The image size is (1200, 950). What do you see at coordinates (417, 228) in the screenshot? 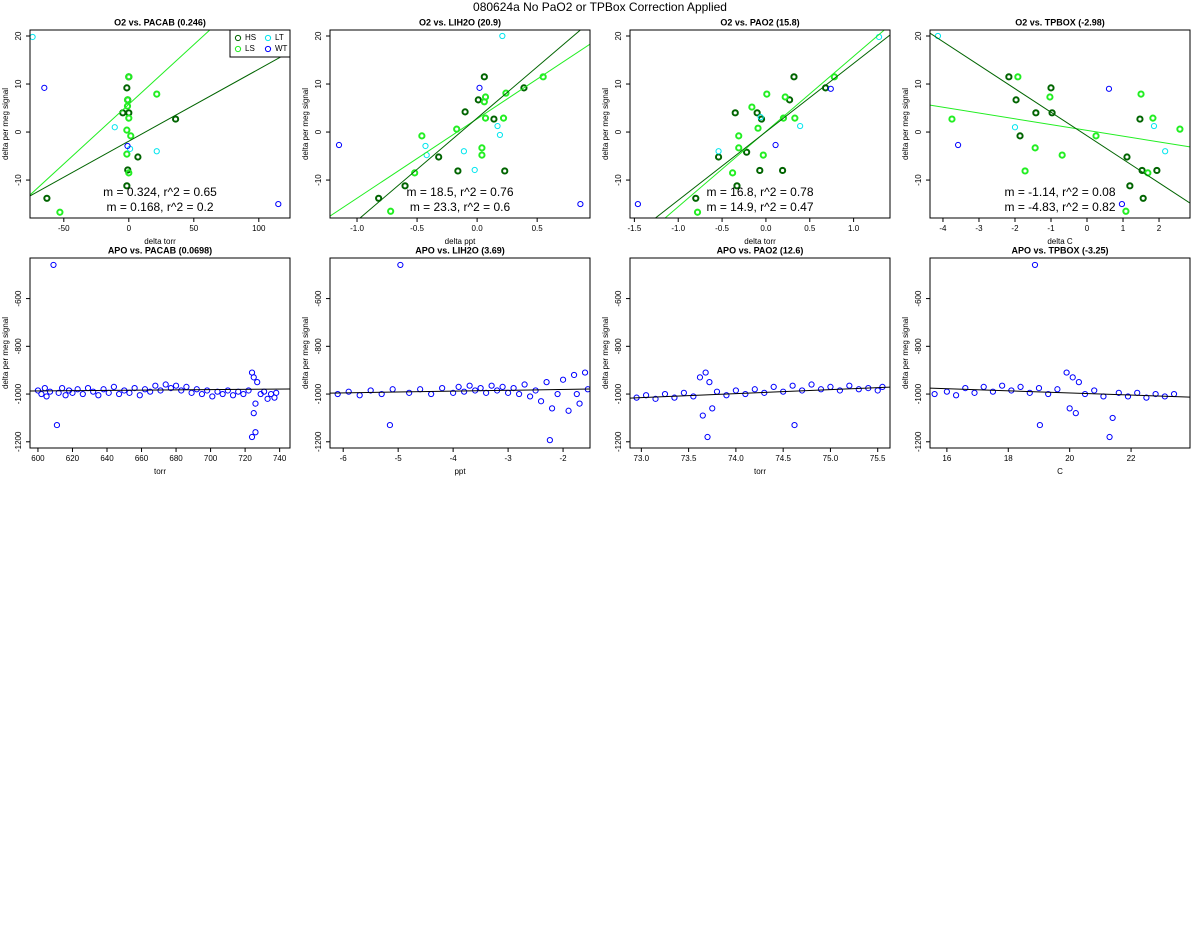
I see `x-tick-label: -0.5` at bounding box center [417, 228].